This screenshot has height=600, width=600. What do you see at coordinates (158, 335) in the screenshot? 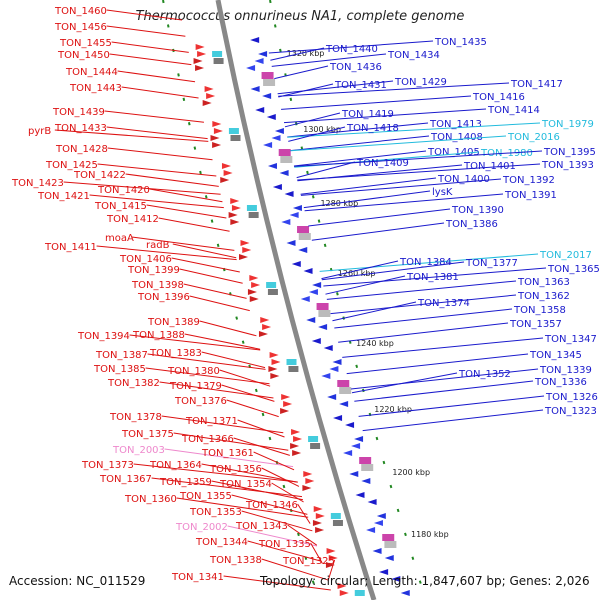
I see `left-gene-label: TON_1388` at bounding box center [158, 335].